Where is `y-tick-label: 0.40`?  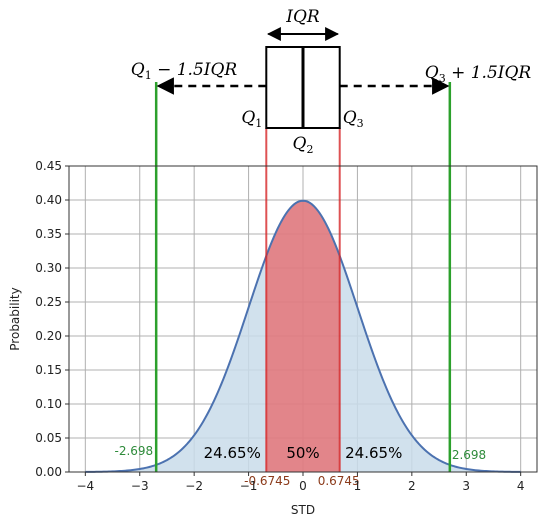 y-tick-label: 0.40 is located at coordinates (48, 200).